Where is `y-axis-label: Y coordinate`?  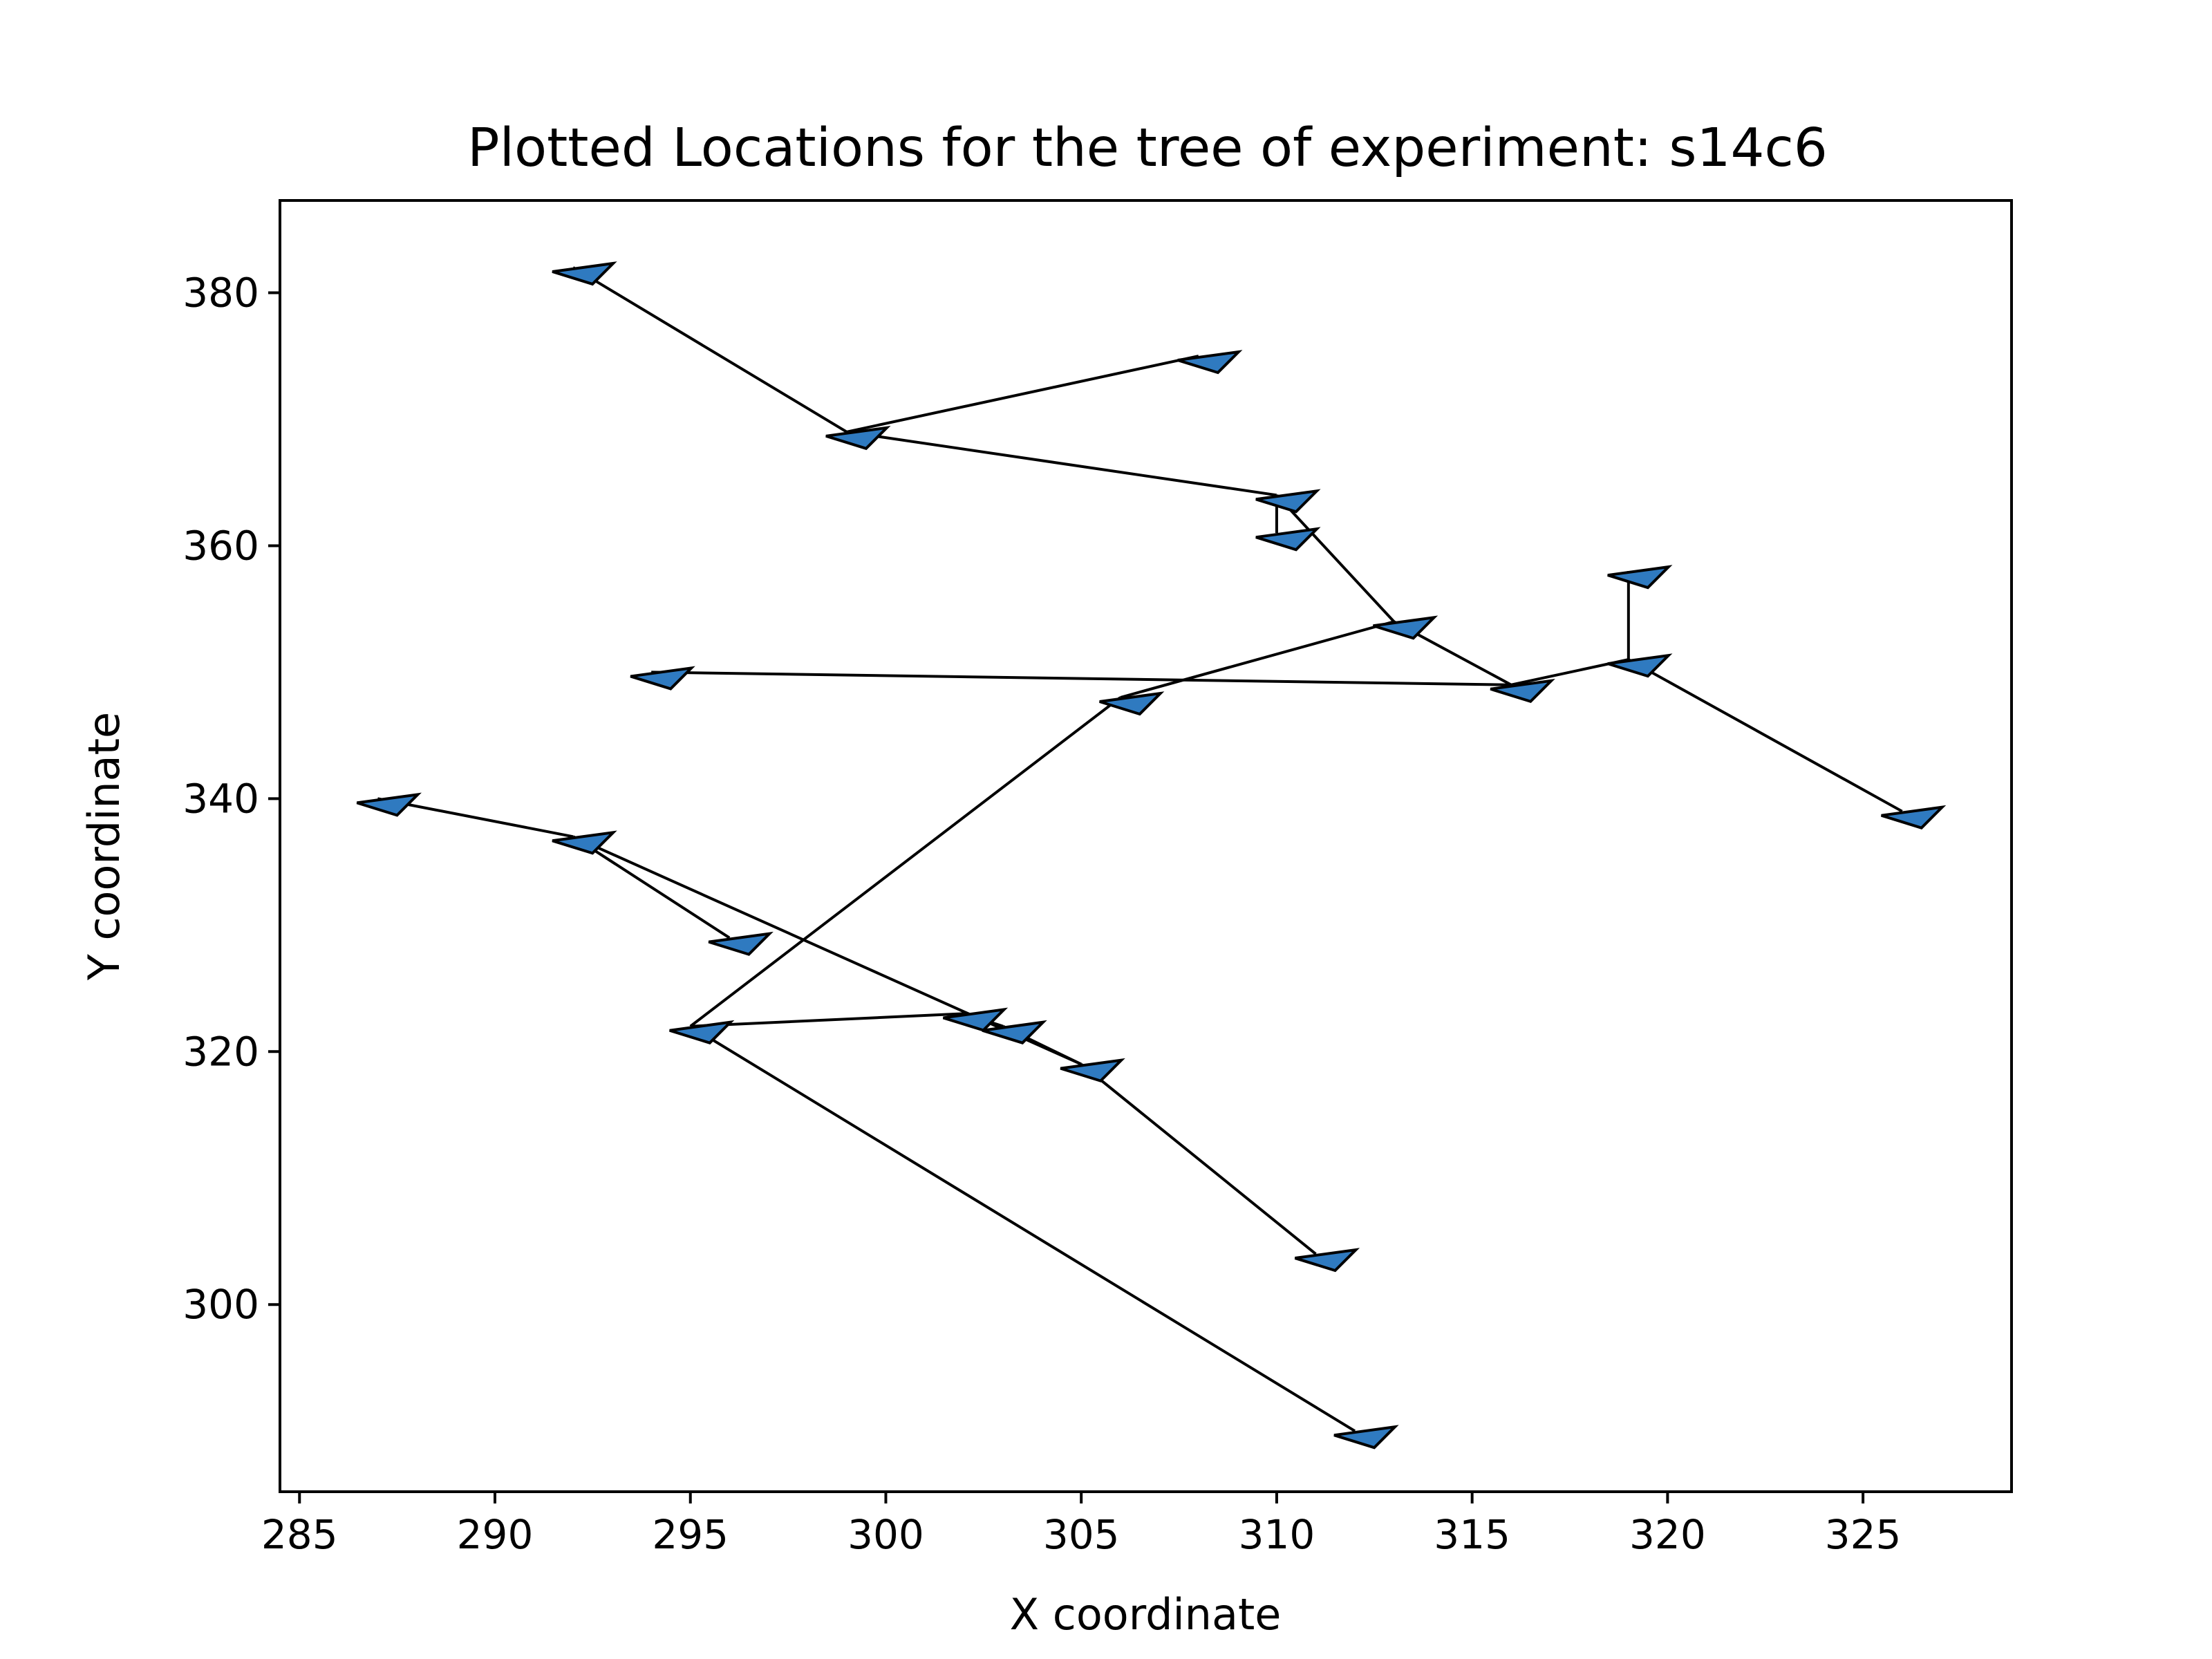
y-axis-label: Y coordinate is located at coordinates (104, 847).